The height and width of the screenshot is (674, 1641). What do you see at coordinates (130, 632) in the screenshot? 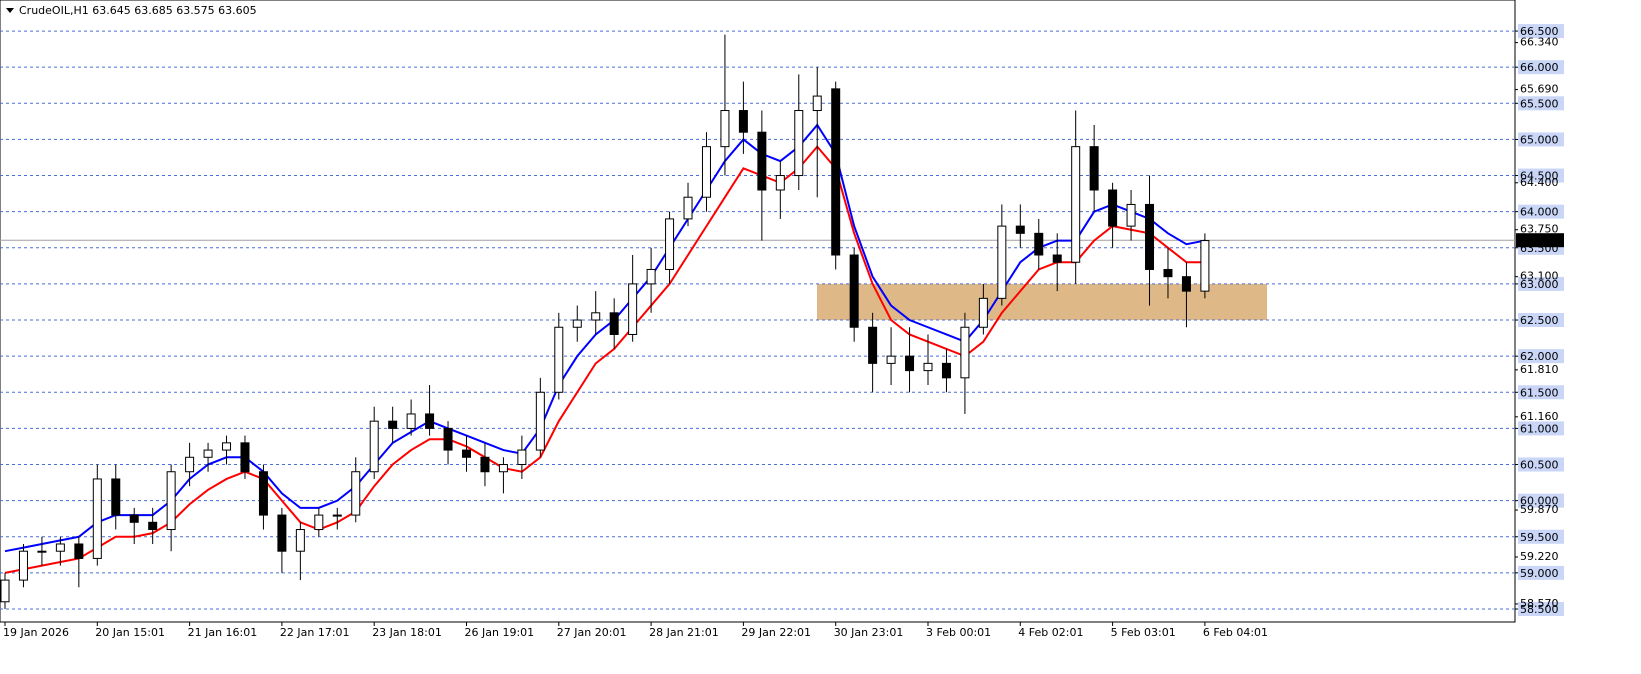
I see `x-tick-label: 20 Jan 15:01` at bounding box center [130, 632].